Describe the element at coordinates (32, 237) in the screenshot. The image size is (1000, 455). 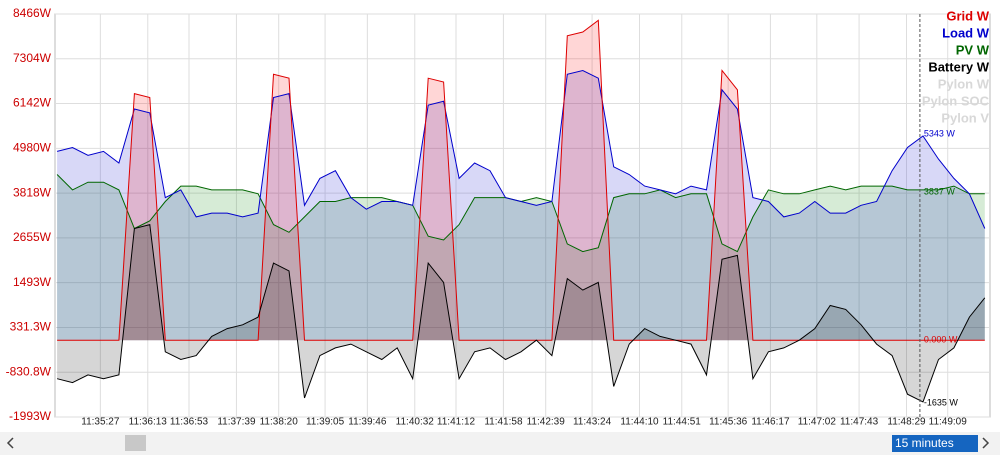
I see `y-tick-label: 2655W` at that location.